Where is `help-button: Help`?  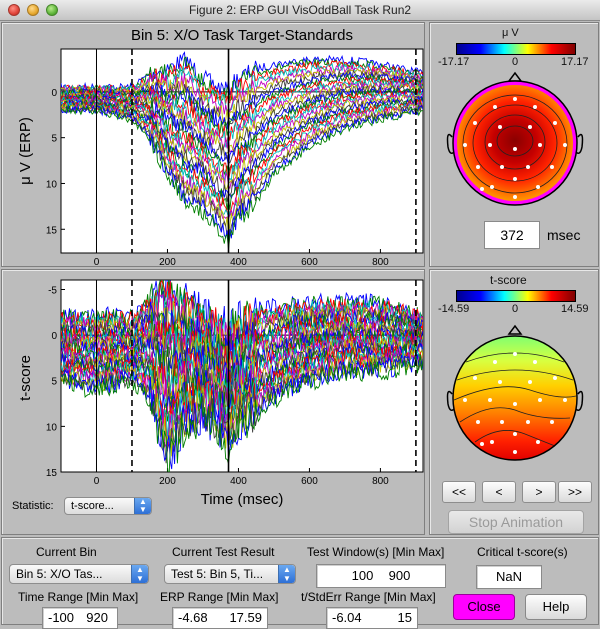
help-button: Help is located at coordinates (556, 607).